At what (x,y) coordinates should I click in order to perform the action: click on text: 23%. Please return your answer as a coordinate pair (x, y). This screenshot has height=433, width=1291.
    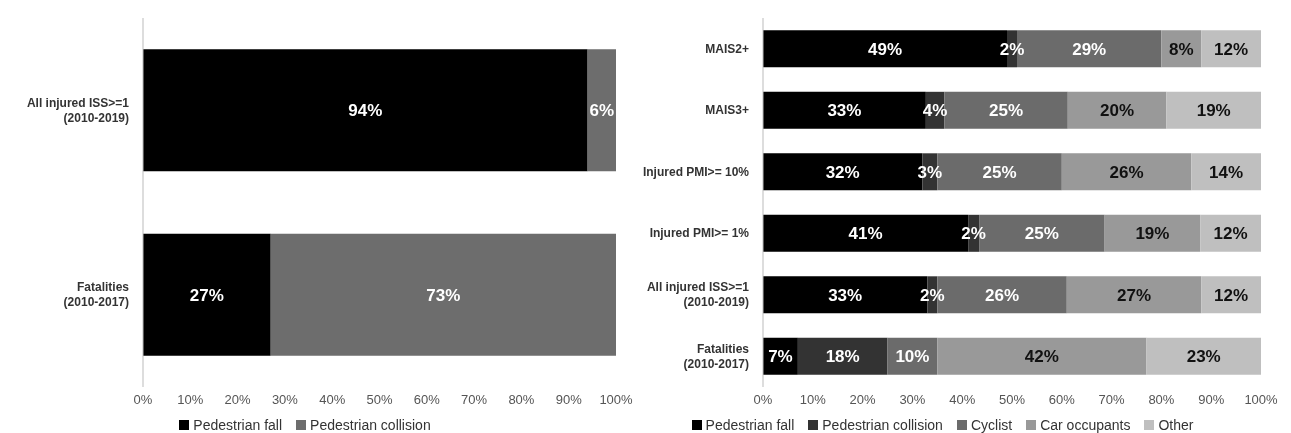
    Looking at the image, I should click on (1203, 357).